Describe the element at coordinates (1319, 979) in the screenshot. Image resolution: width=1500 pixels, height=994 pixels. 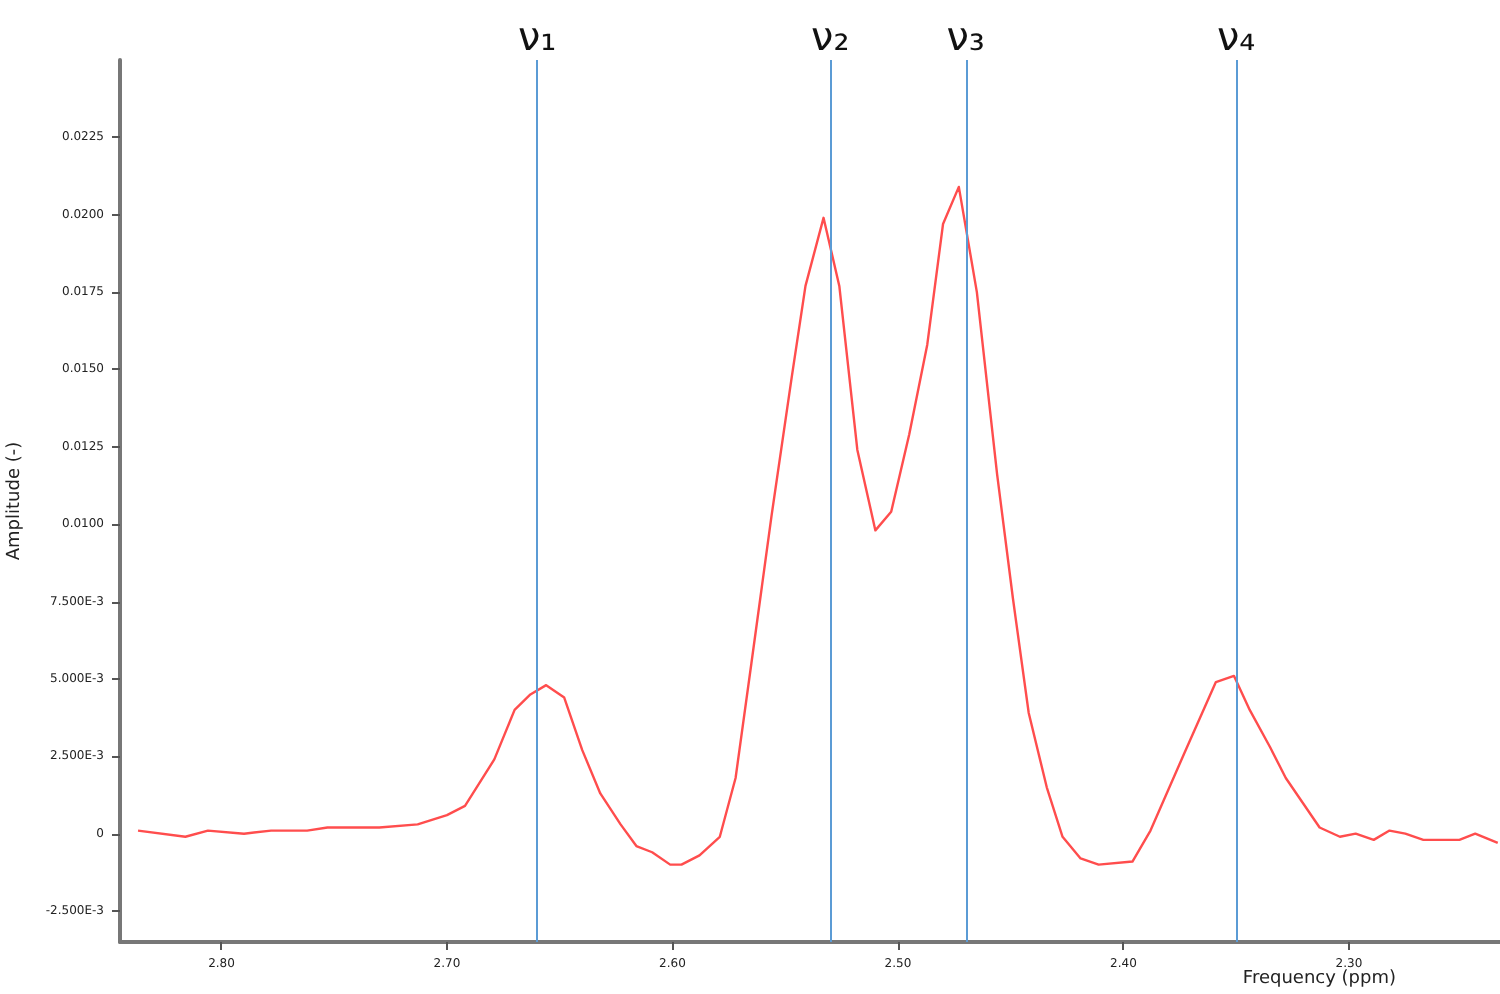
I see `x-axis-title: Frequency (ppm)` at that location.